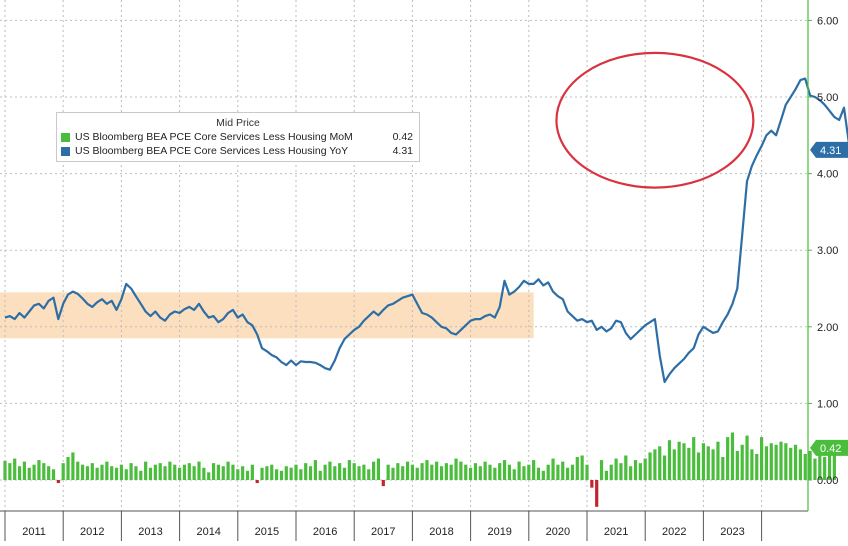 The width and height of the screenshot is (848, 546). I want to click on y-tick-label: 5.00, so click(827, 98).